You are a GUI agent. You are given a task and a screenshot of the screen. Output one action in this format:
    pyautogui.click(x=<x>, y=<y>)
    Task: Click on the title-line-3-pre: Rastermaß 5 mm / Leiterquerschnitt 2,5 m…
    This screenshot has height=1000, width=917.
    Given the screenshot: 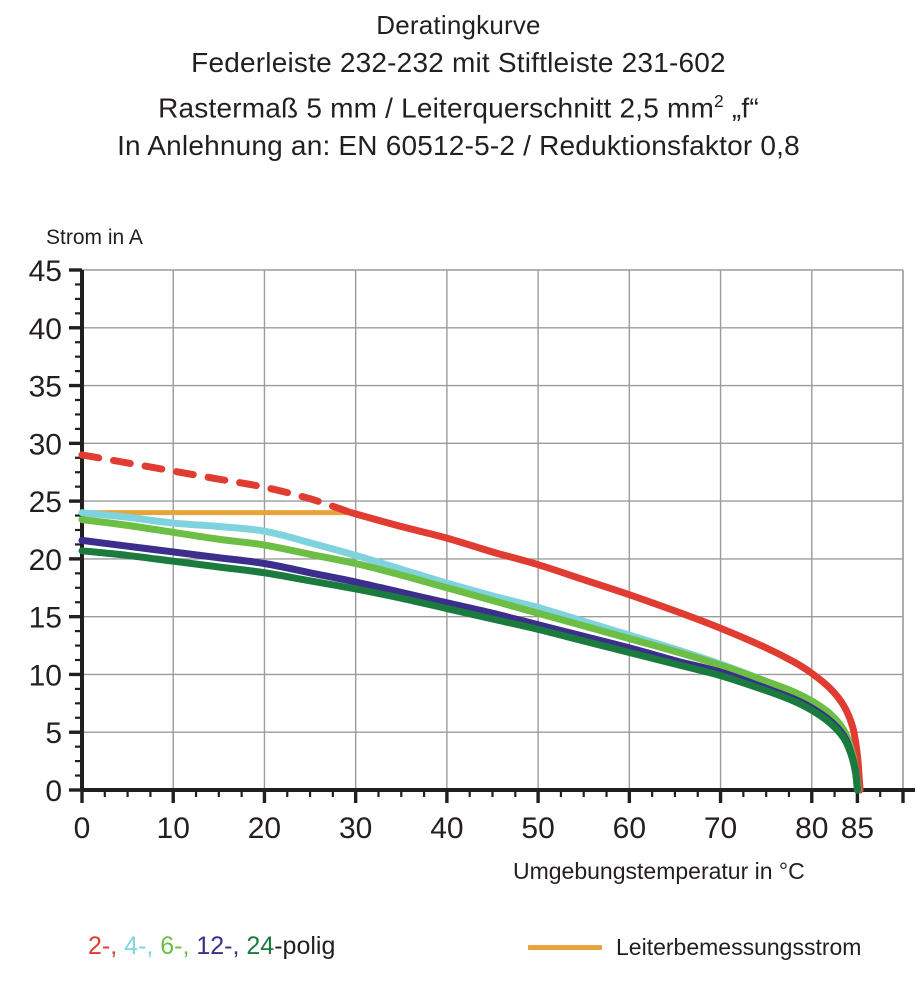 What is the action you would take?
    pyautogui.click(x=436, y=108)
    